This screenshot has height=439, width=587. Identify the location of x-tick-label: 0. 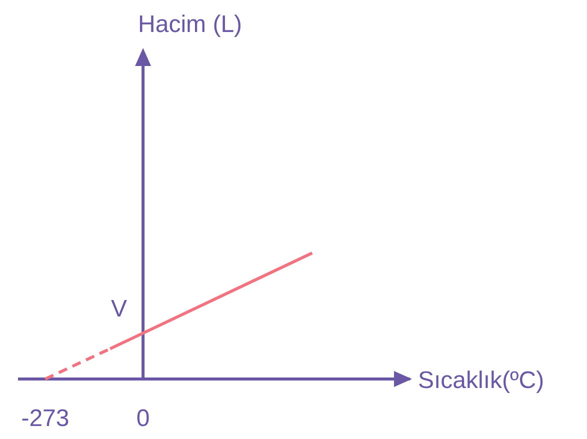
(143, 418).